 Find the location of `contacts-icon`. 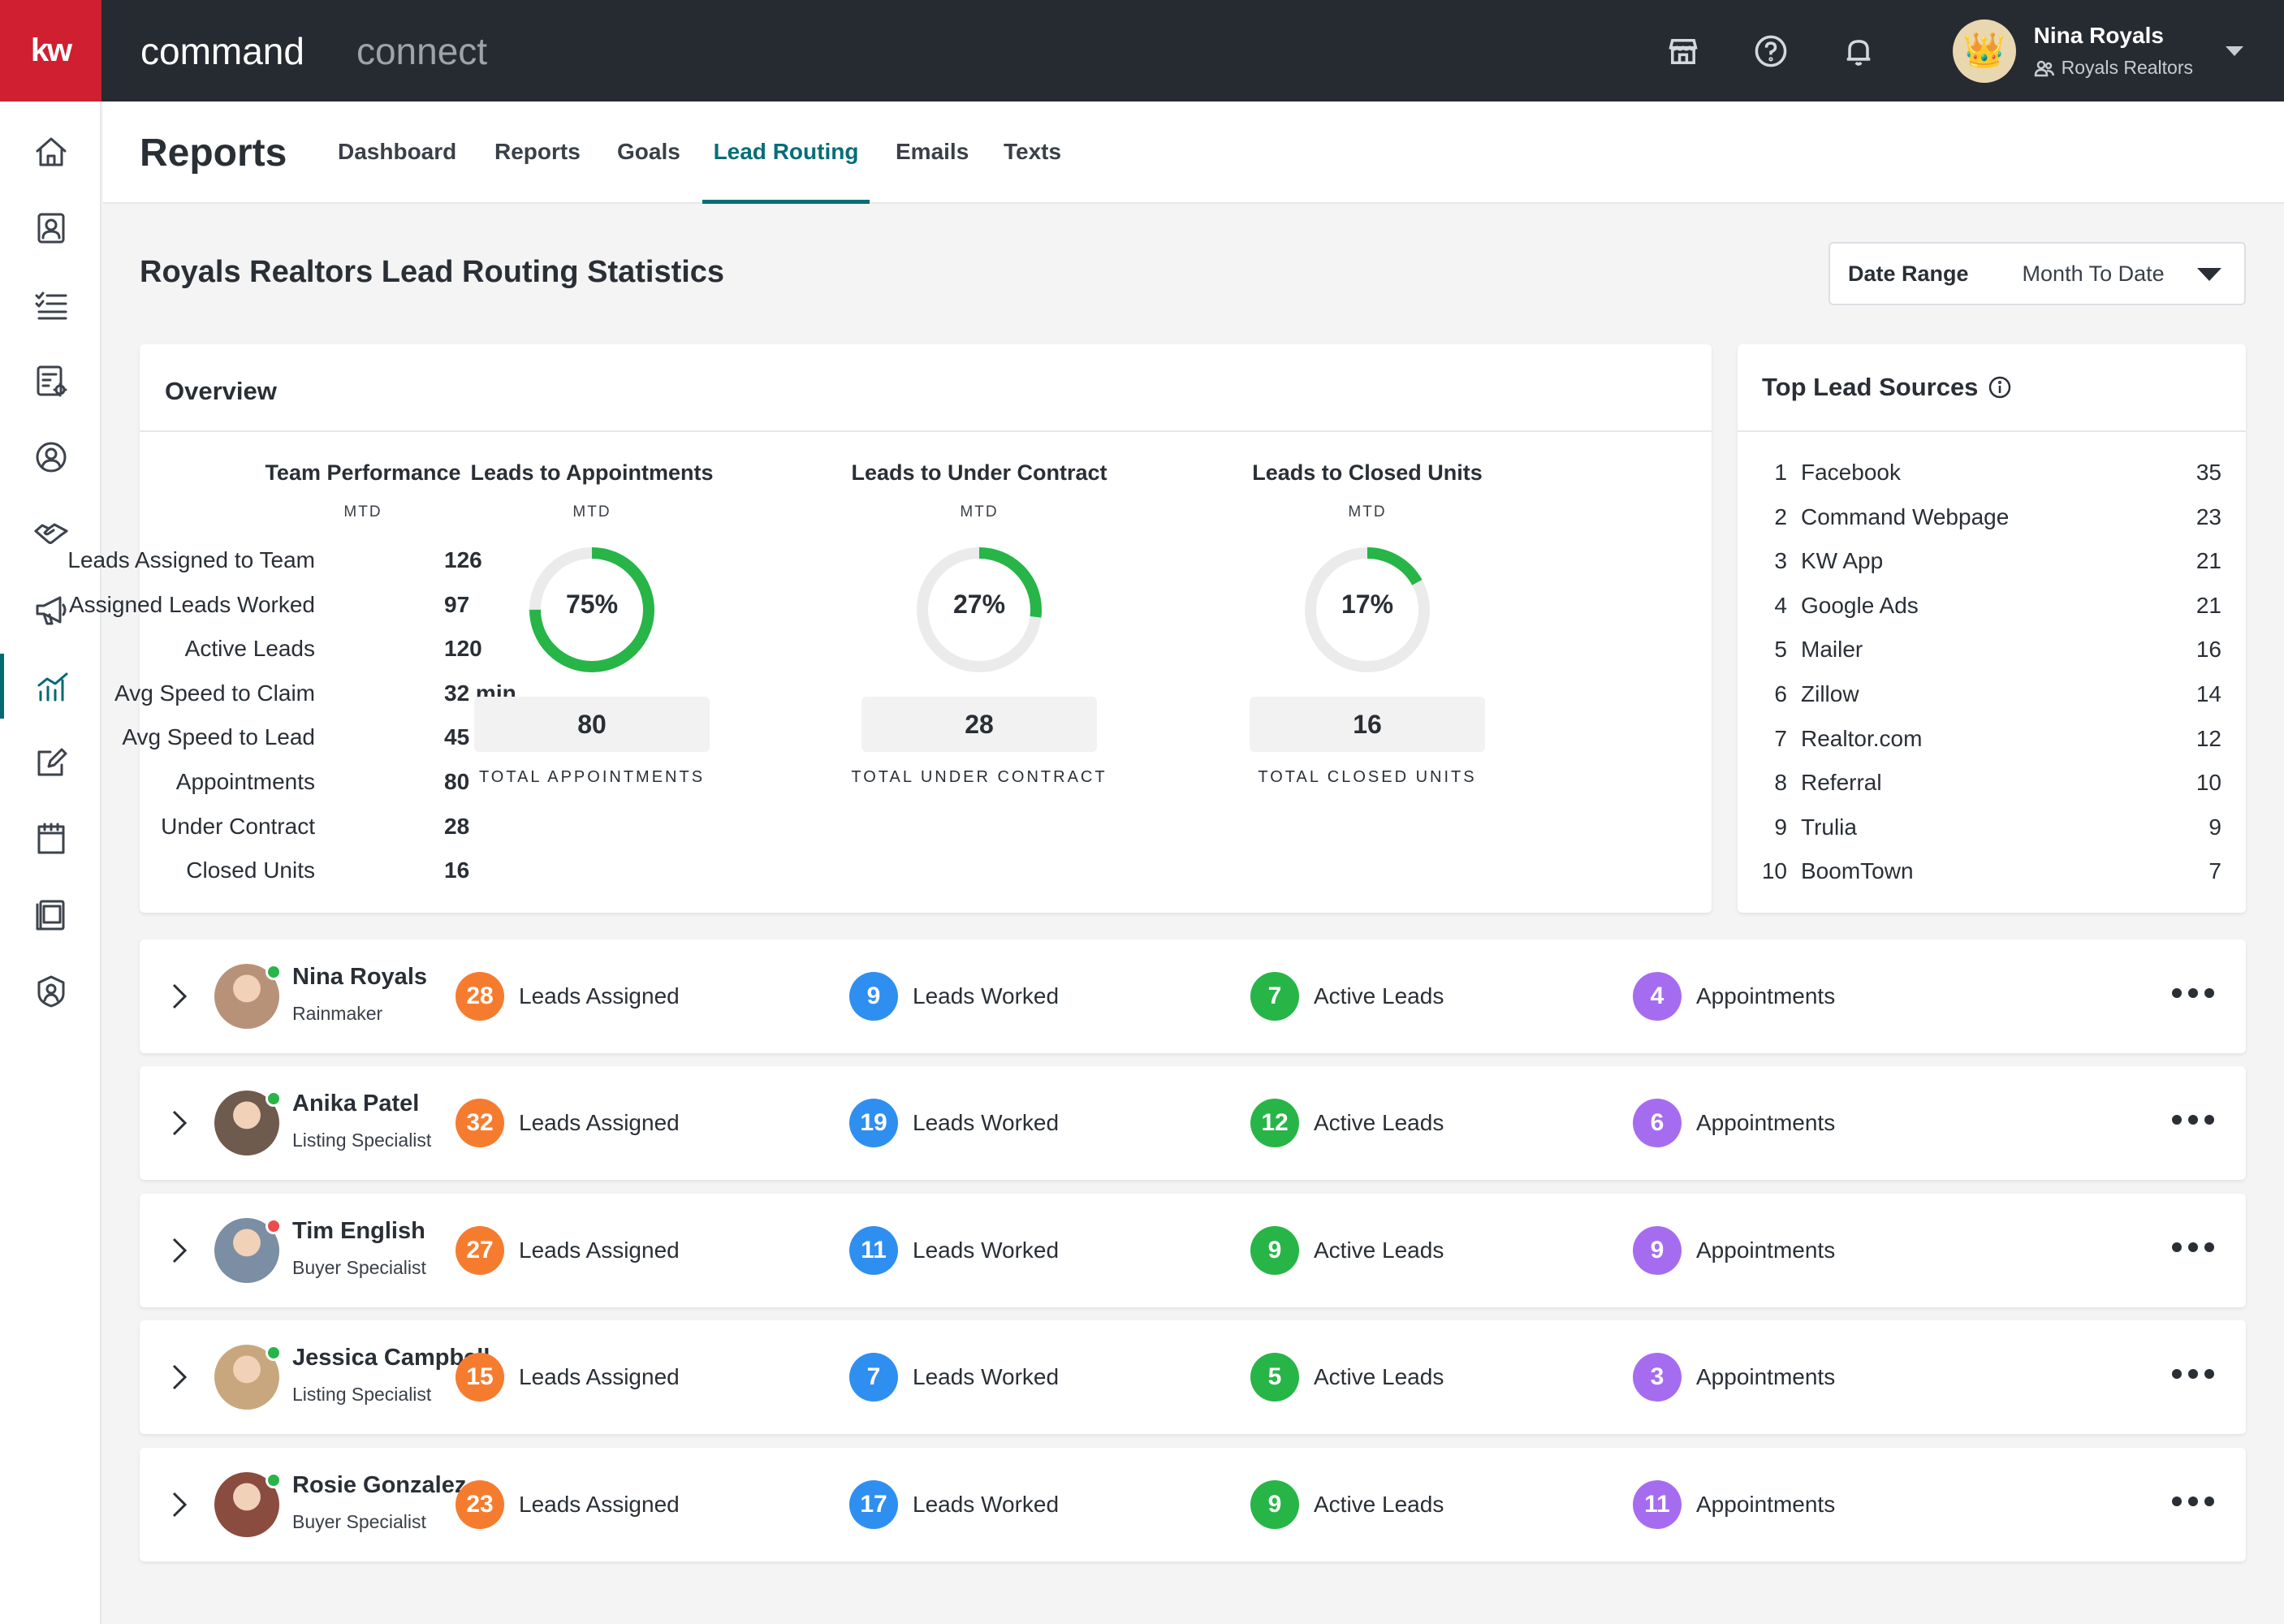

contacts-icon is located at coordinates (50, 228).